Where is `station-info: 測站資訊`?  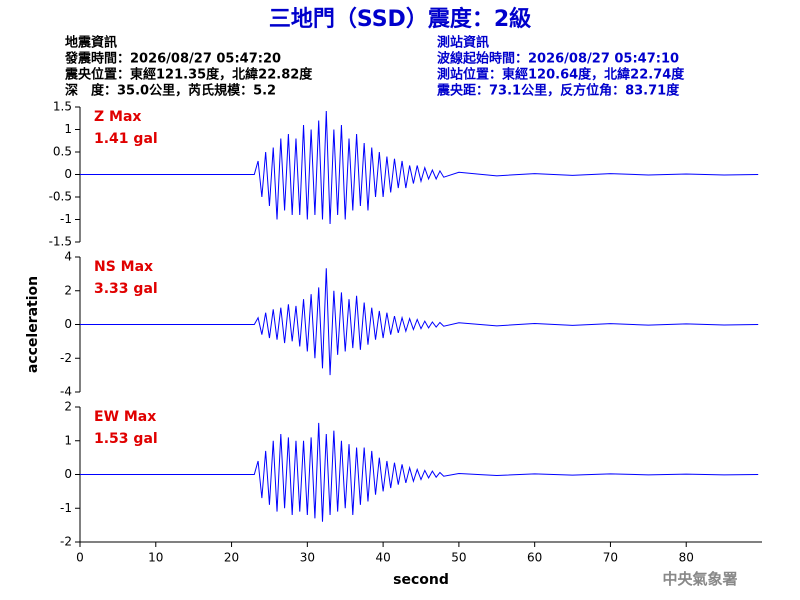
station-info: 測站資訊 is located at coordinates (463, 43).